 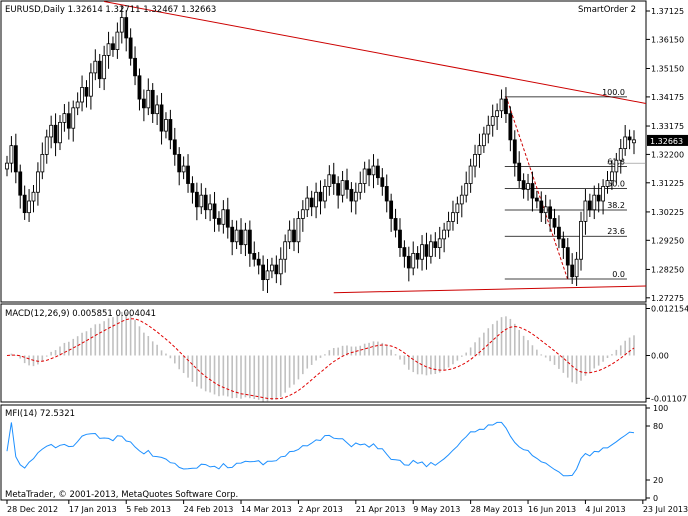 What do you see at coordinates (667, 97) in the screenshot?
I see `price-tick-label: 1.34175` at bounding box center [667, 97].